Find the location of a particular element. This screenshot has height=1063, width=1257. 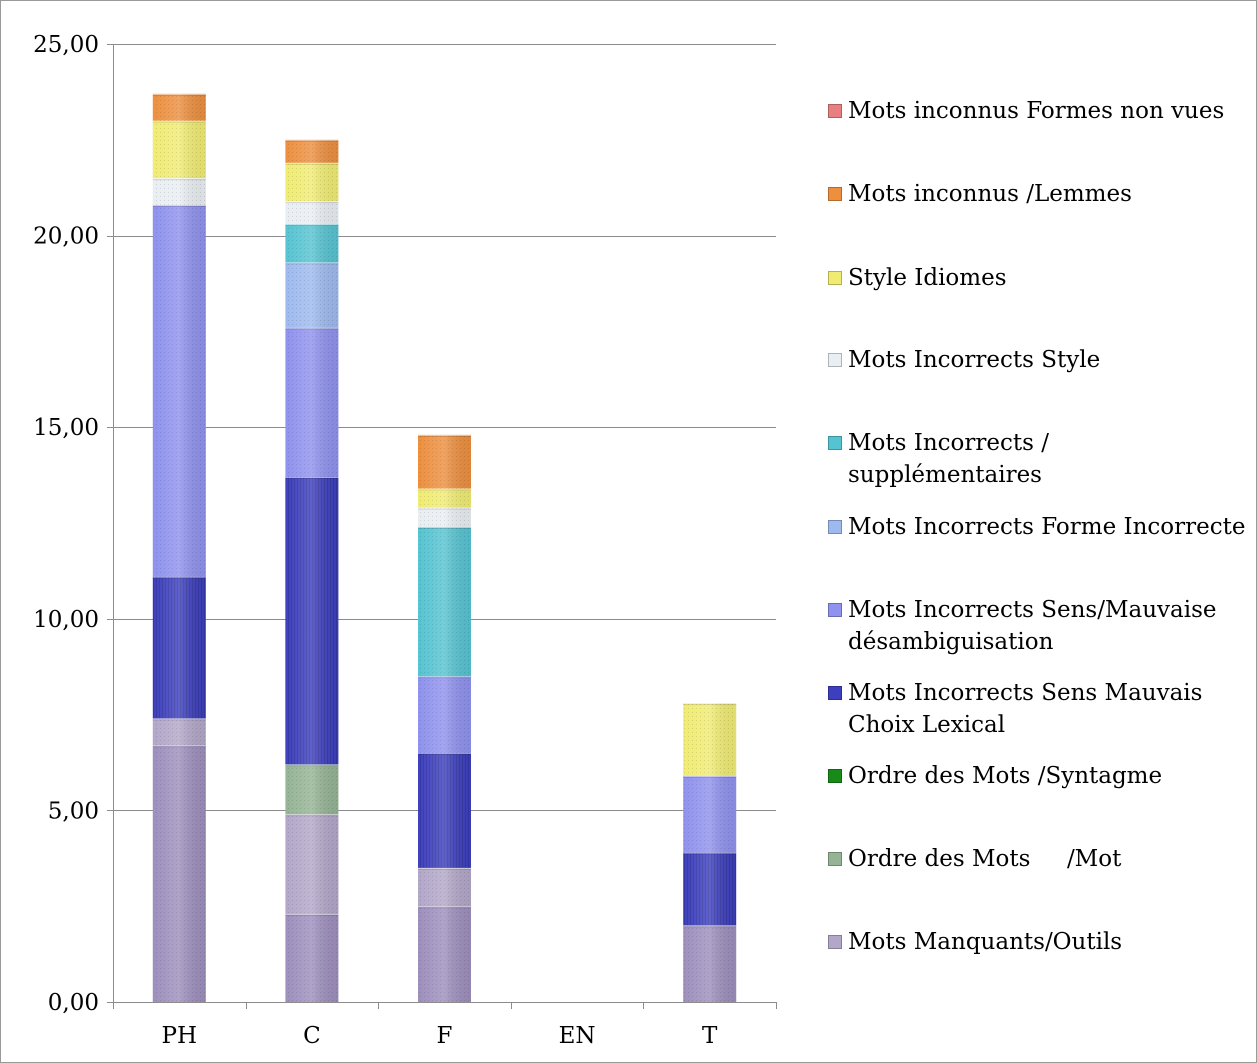

legend-label: Mots inconnus Formes non vues is located at coordinates (1048, 111).